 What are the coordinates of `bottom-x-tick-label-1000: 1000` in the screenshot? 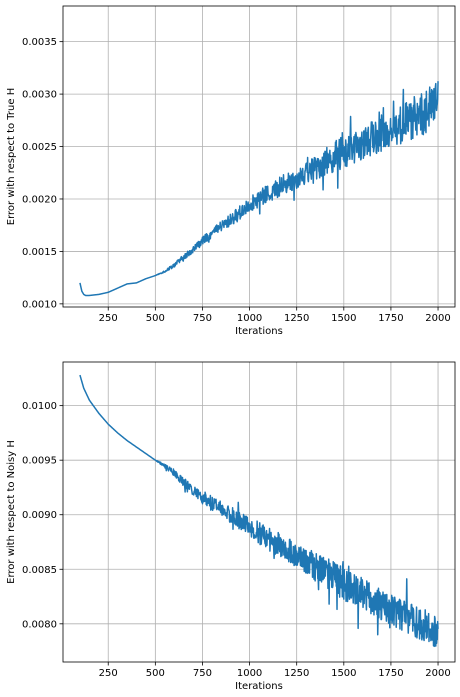 It's located at (249, 673).